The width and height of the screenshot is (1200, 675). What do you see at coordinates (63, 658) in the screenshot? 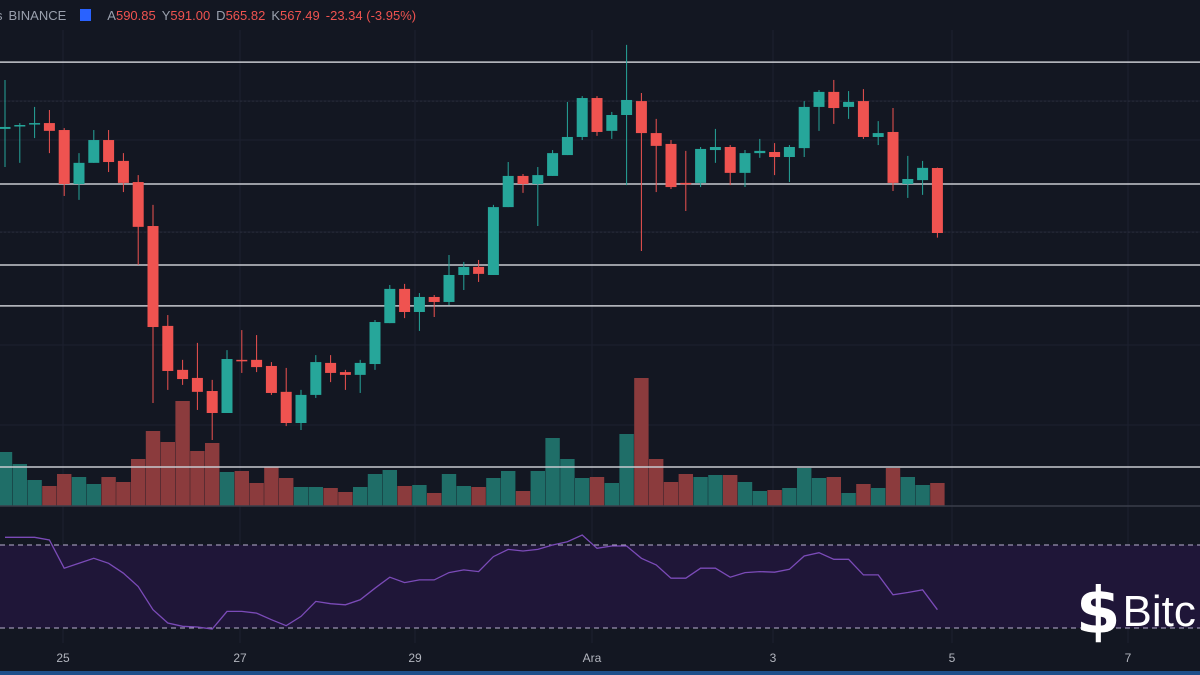
I see `x-tick-label: 25` at bounding box center [63, 658].